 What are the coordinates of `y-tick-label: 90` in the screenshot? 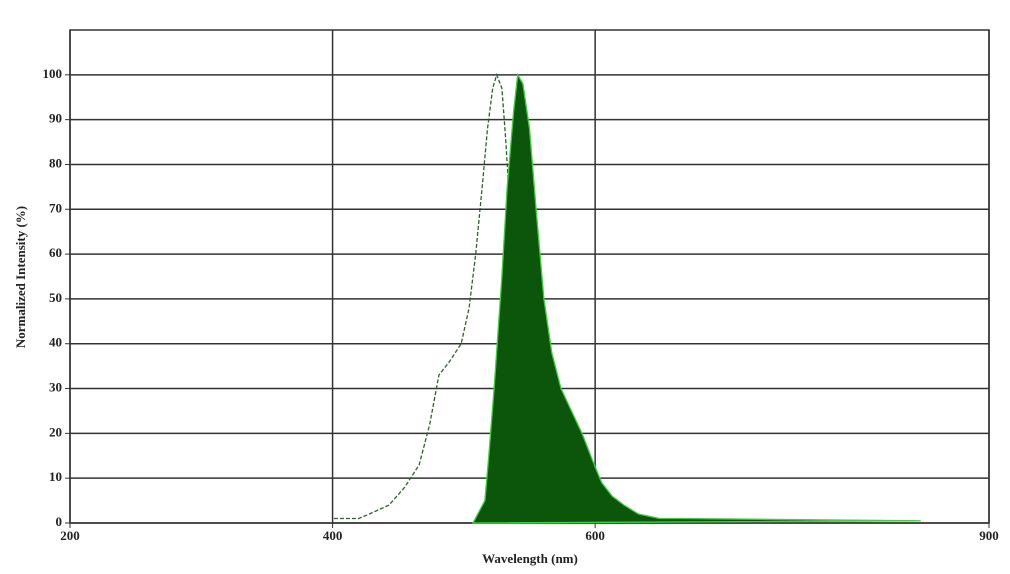 It's located at (55, 118).